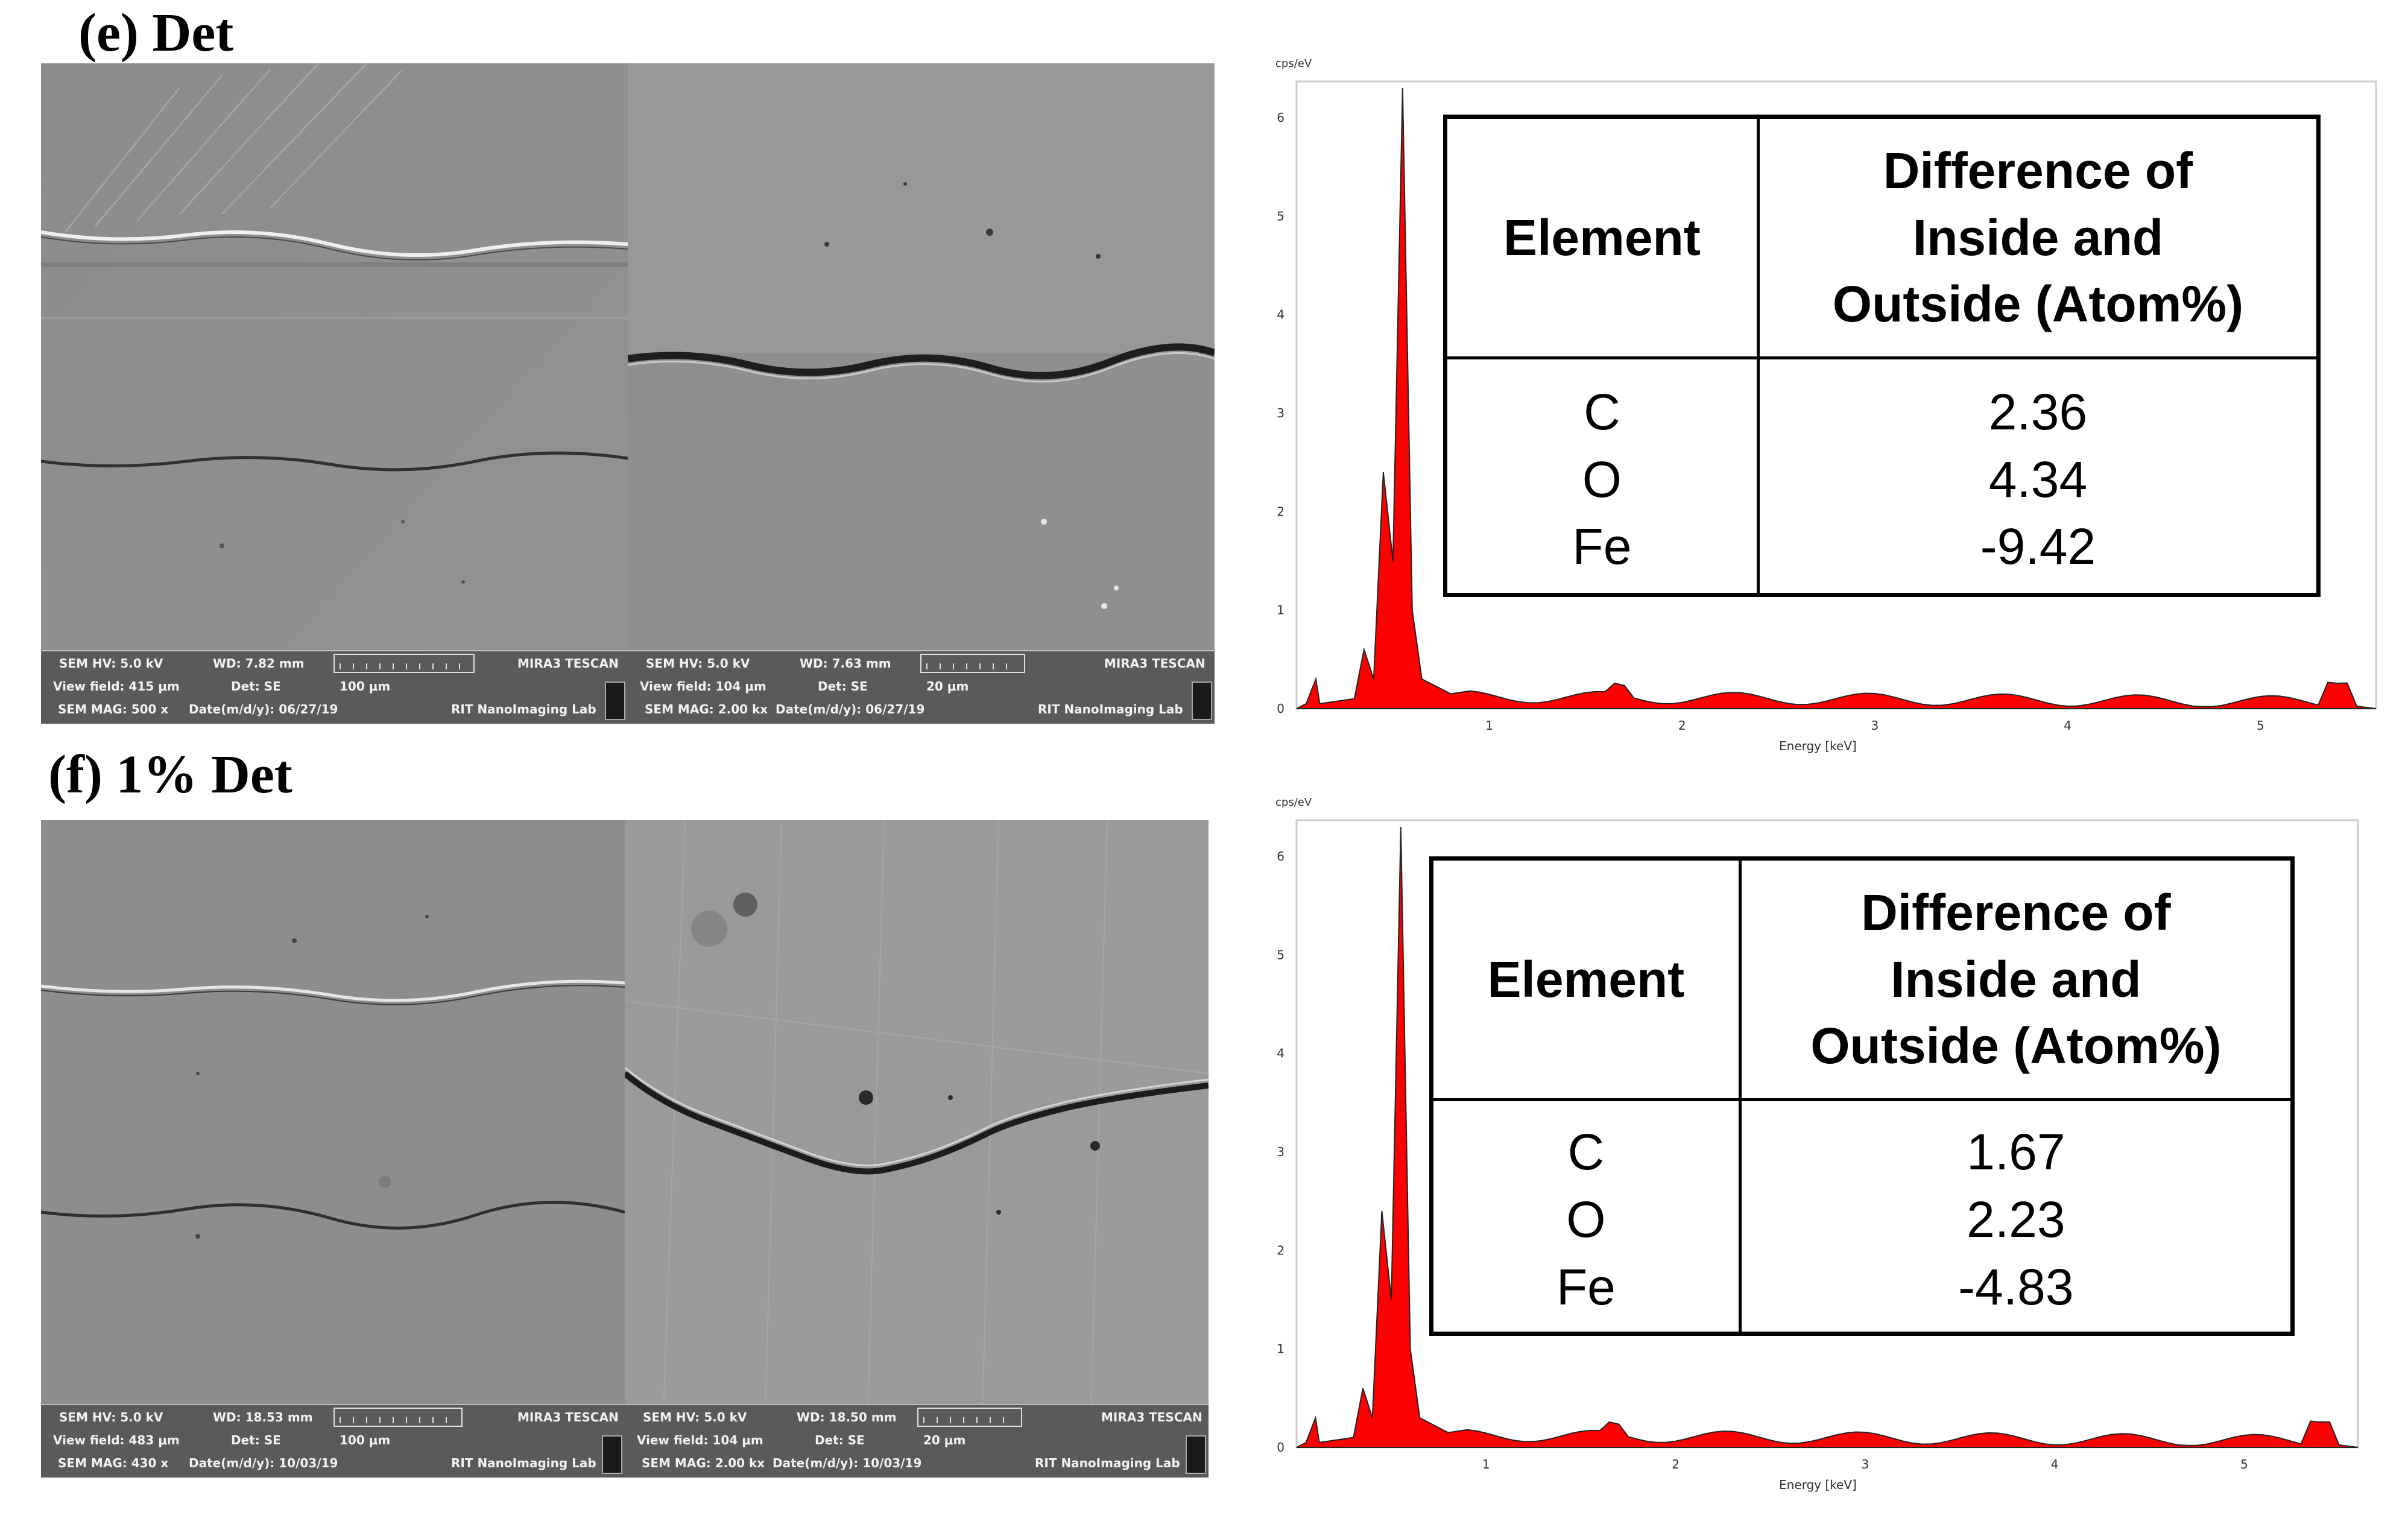 This screenshot has width=2408, height=1530. I want to click on value-column: 1.67 2.23 -4.83, so click(2017, 1217).